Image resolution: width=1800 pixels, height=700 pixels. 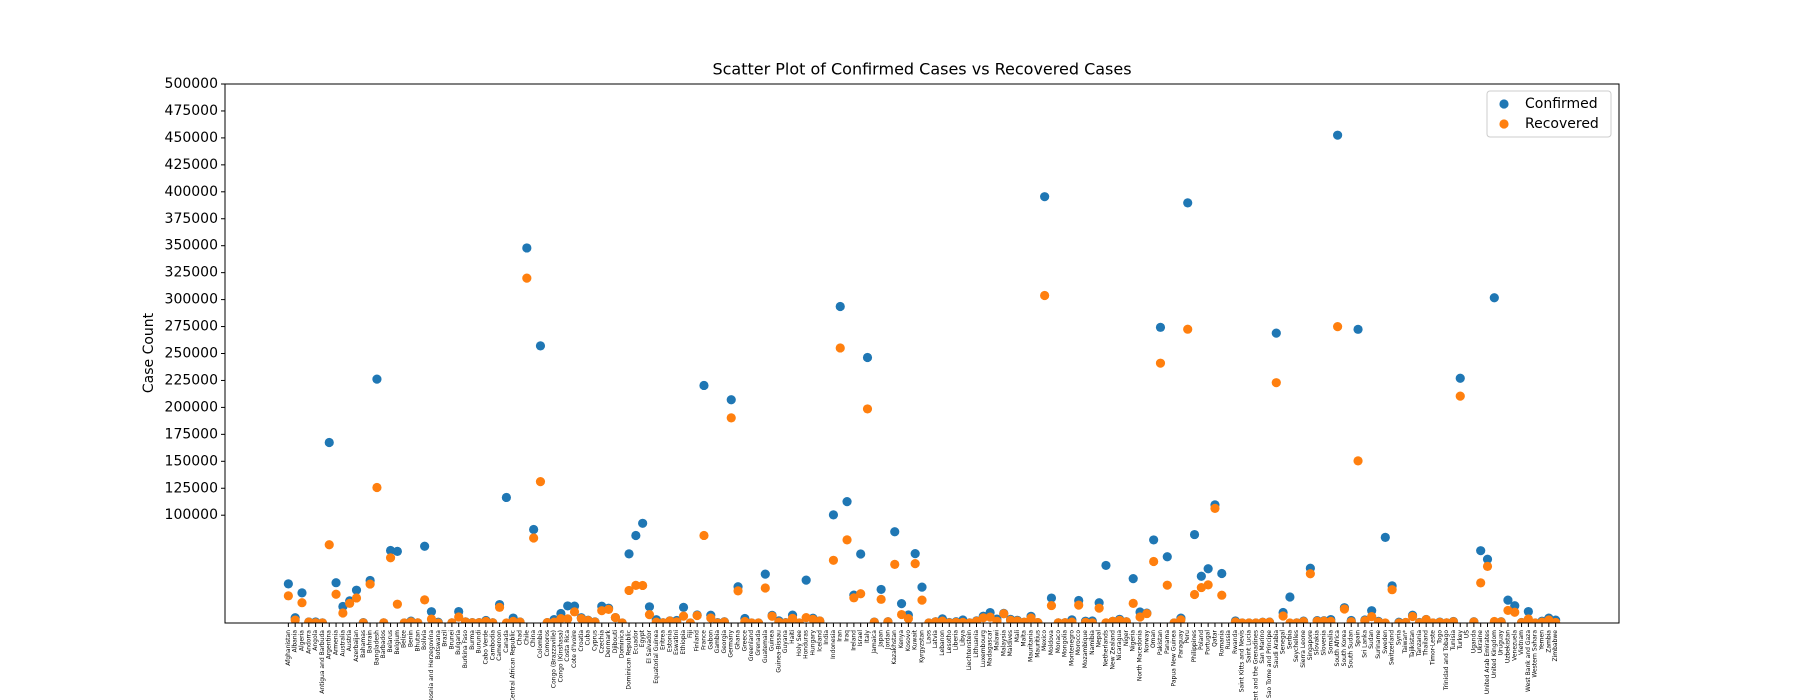 I want to click on x-tick-label: Taiwan*, so click(x=1405, y=642).